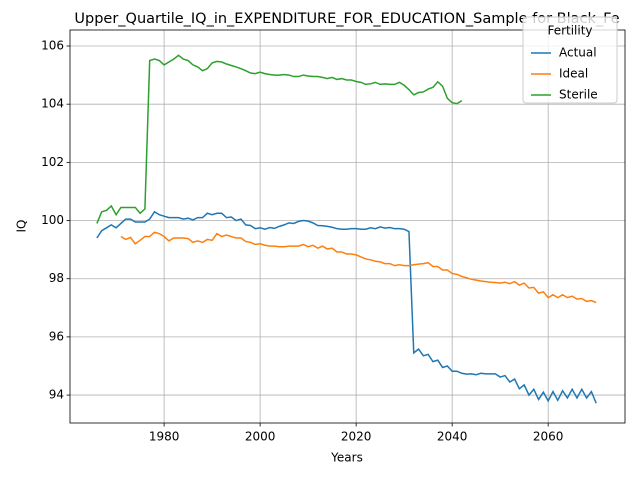 This screenshot has width=640, height=480. I want to click on legend: Fertility Actual Ideal Sterile, so click(570, 60).